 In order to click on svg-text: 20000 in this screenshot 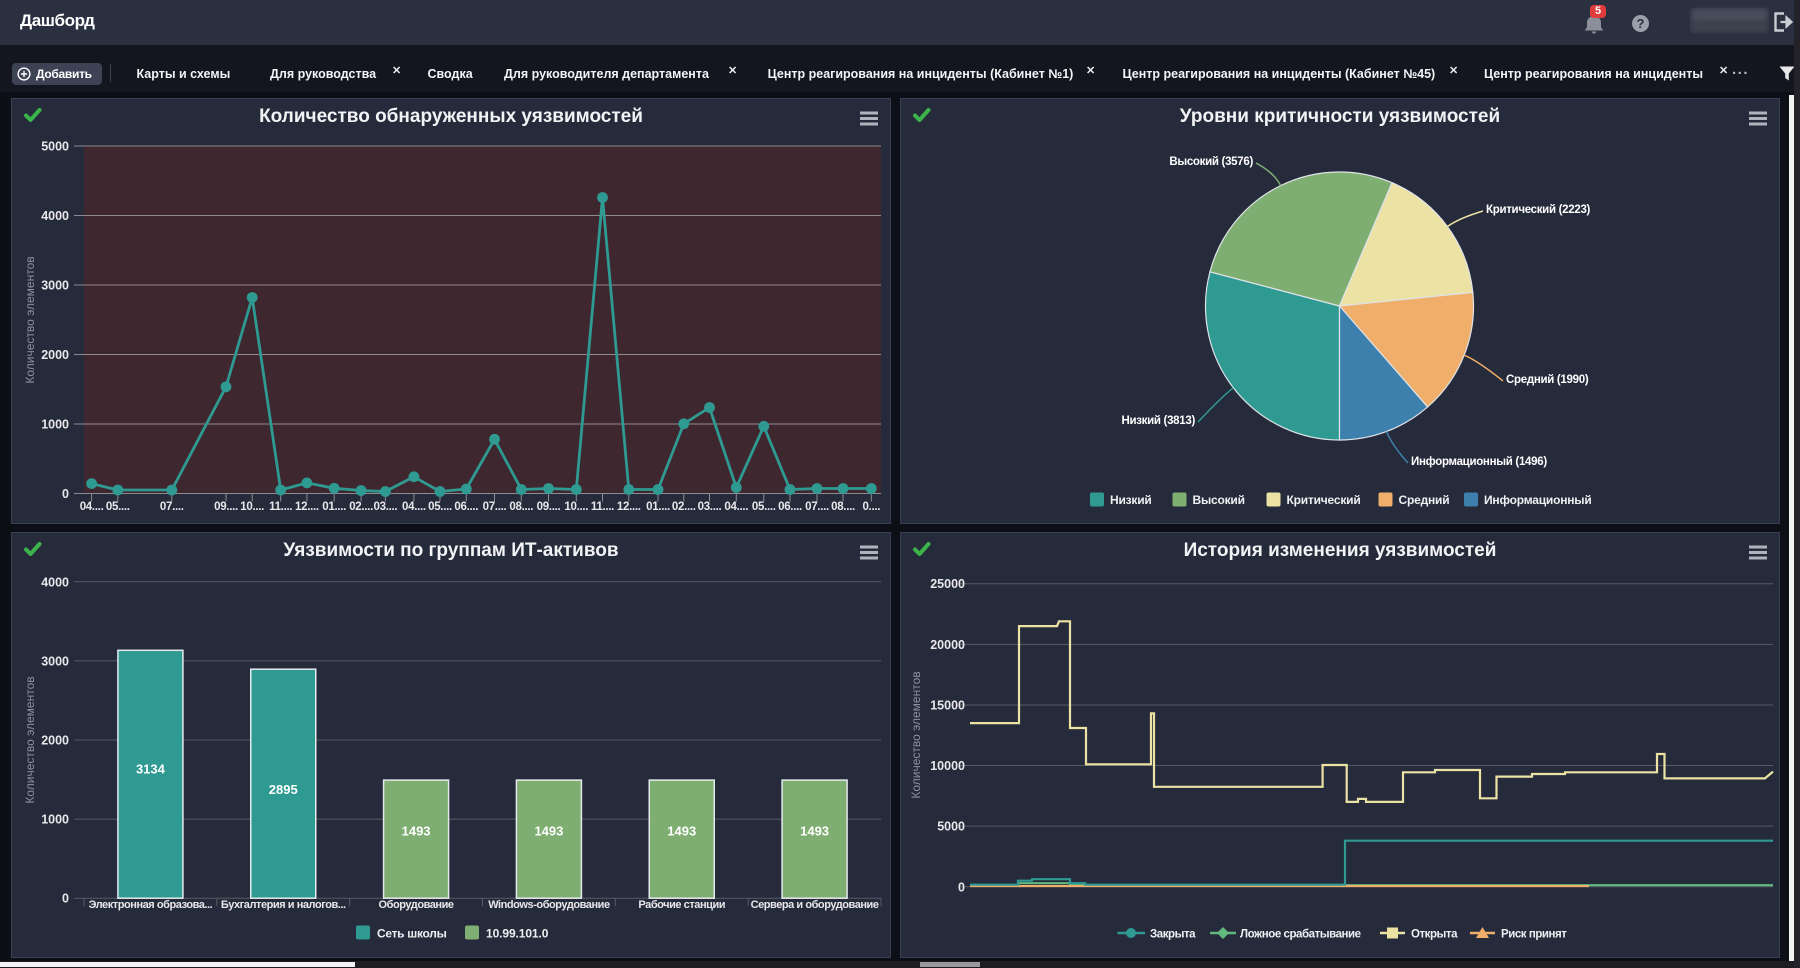, I will do `click(947, 644)`.